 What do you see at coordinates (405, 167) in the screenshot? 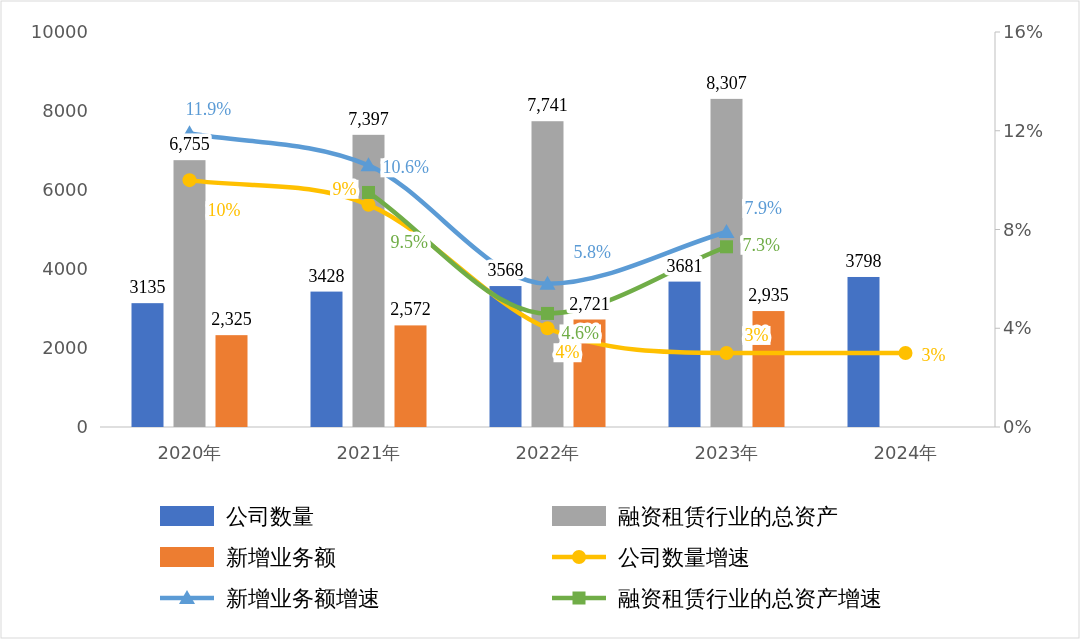
I see `data-label: 10.6%` at bounding box center [405, 167].